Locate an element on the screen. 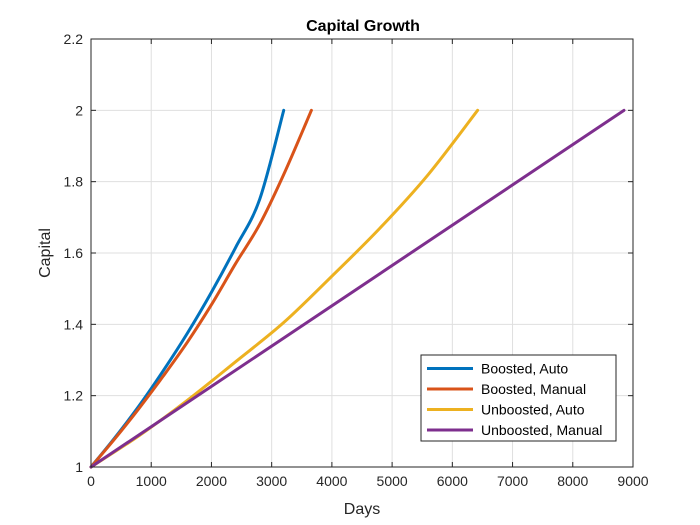  legend-label-3: Unboosted, Manual is located at coordinates (541, 430).